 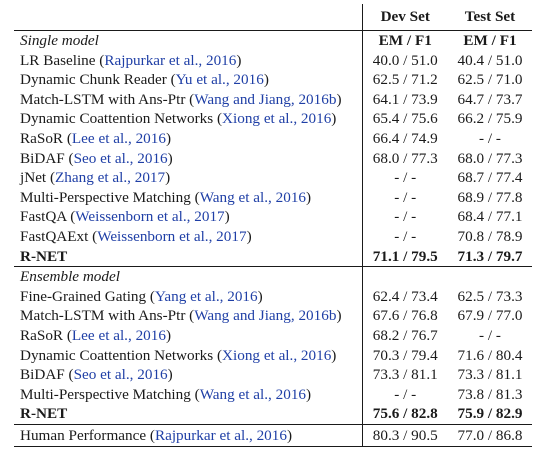 I want to click on model-cell: Dynamic Chunk Reader (Yu et al., 2016), so click(x=144, y=80).